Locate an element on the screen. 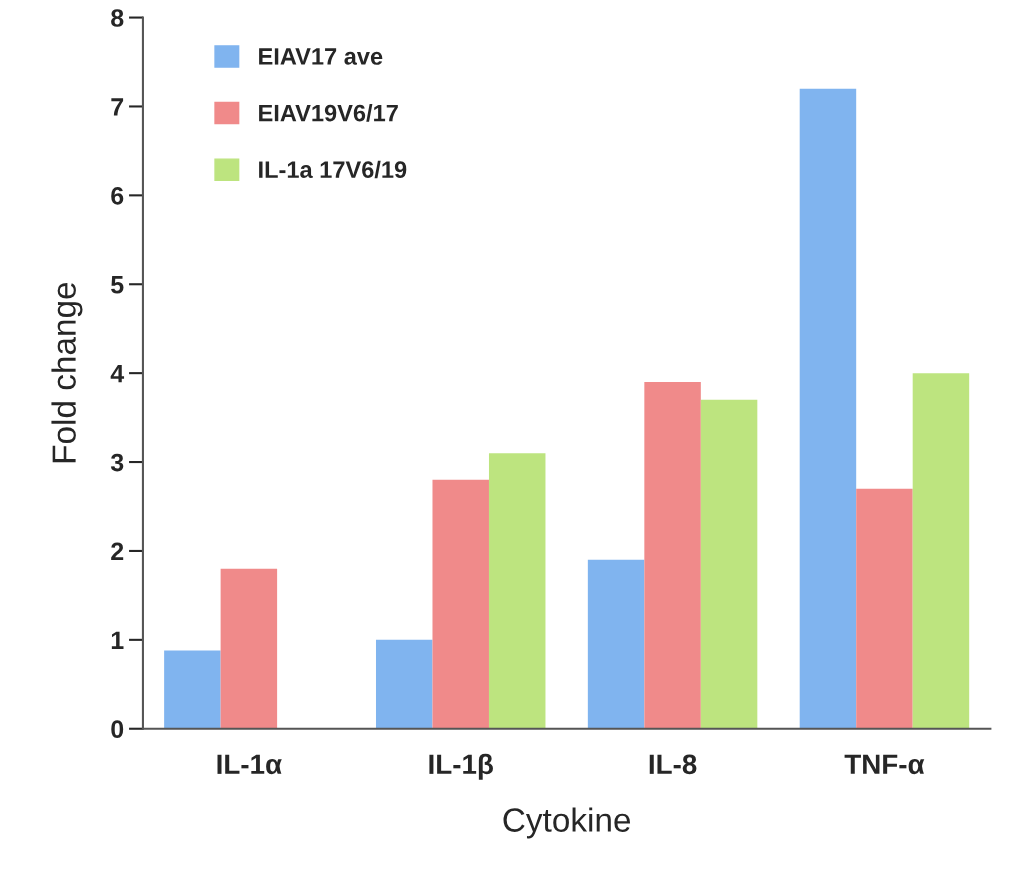 This screenshot has width=1021, height=878. y-tick-label: 1 is located at coordinates (117, 640).